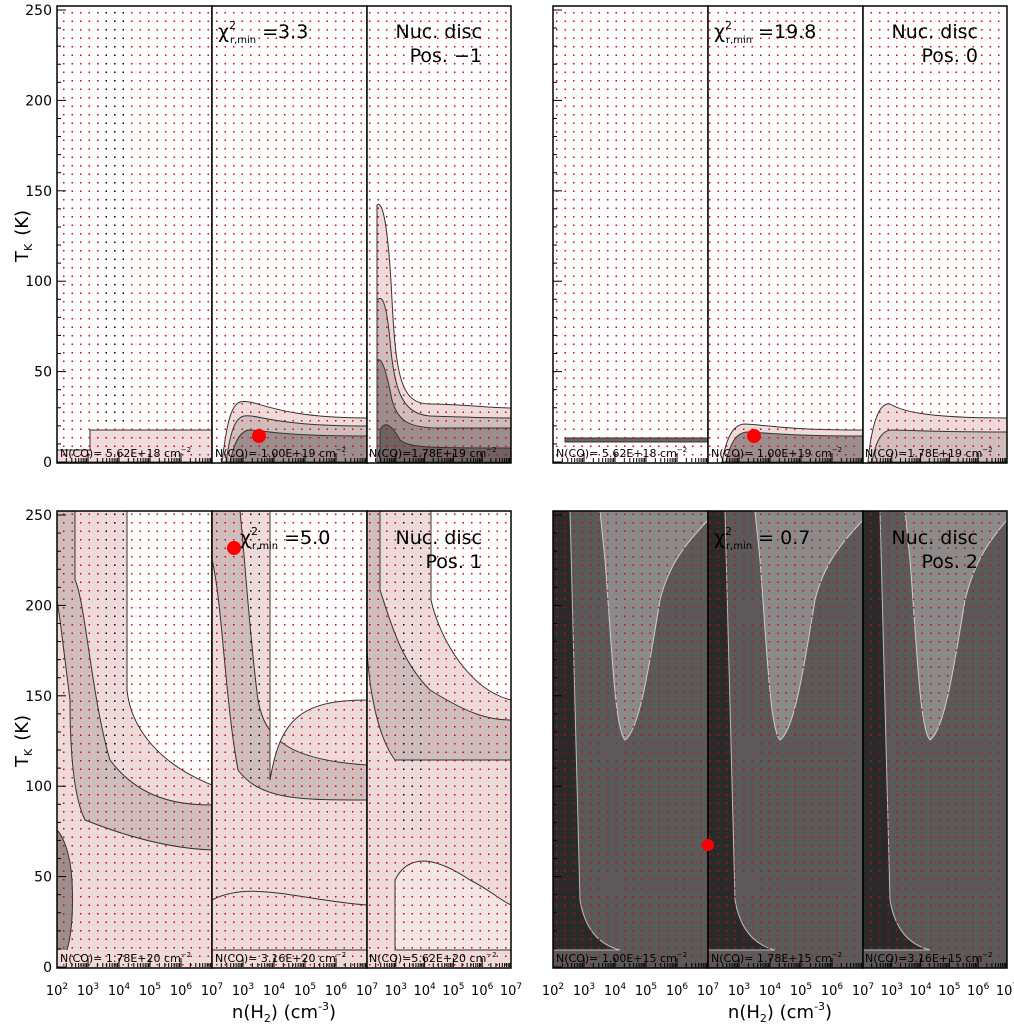  What do you see at coordinates (784, 538) in the screenshot?
I see `chi2-value: = 0.7` at bounding box center [784, 538].